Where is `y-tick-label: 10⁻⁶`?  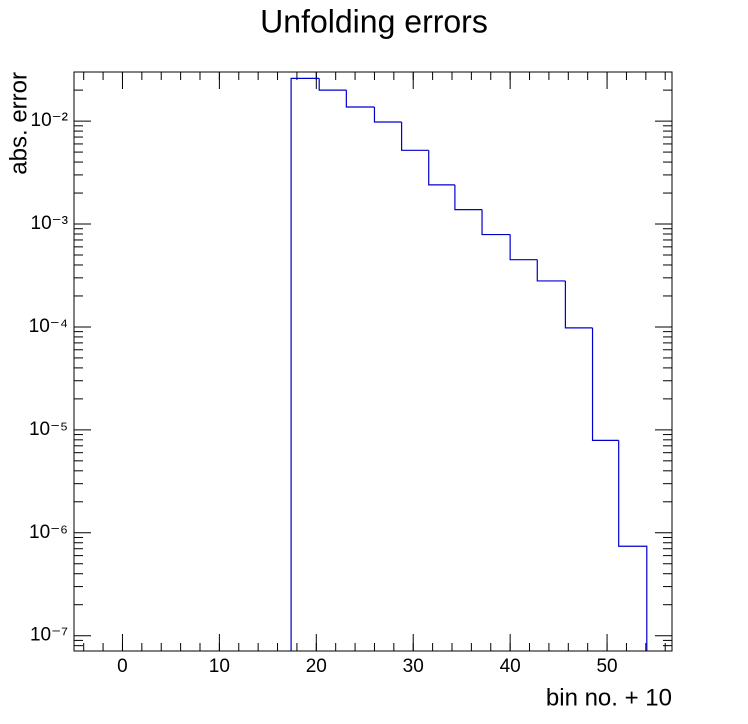
y-tick-label: 10⁻⁶ is located at coordinates (48, 532).